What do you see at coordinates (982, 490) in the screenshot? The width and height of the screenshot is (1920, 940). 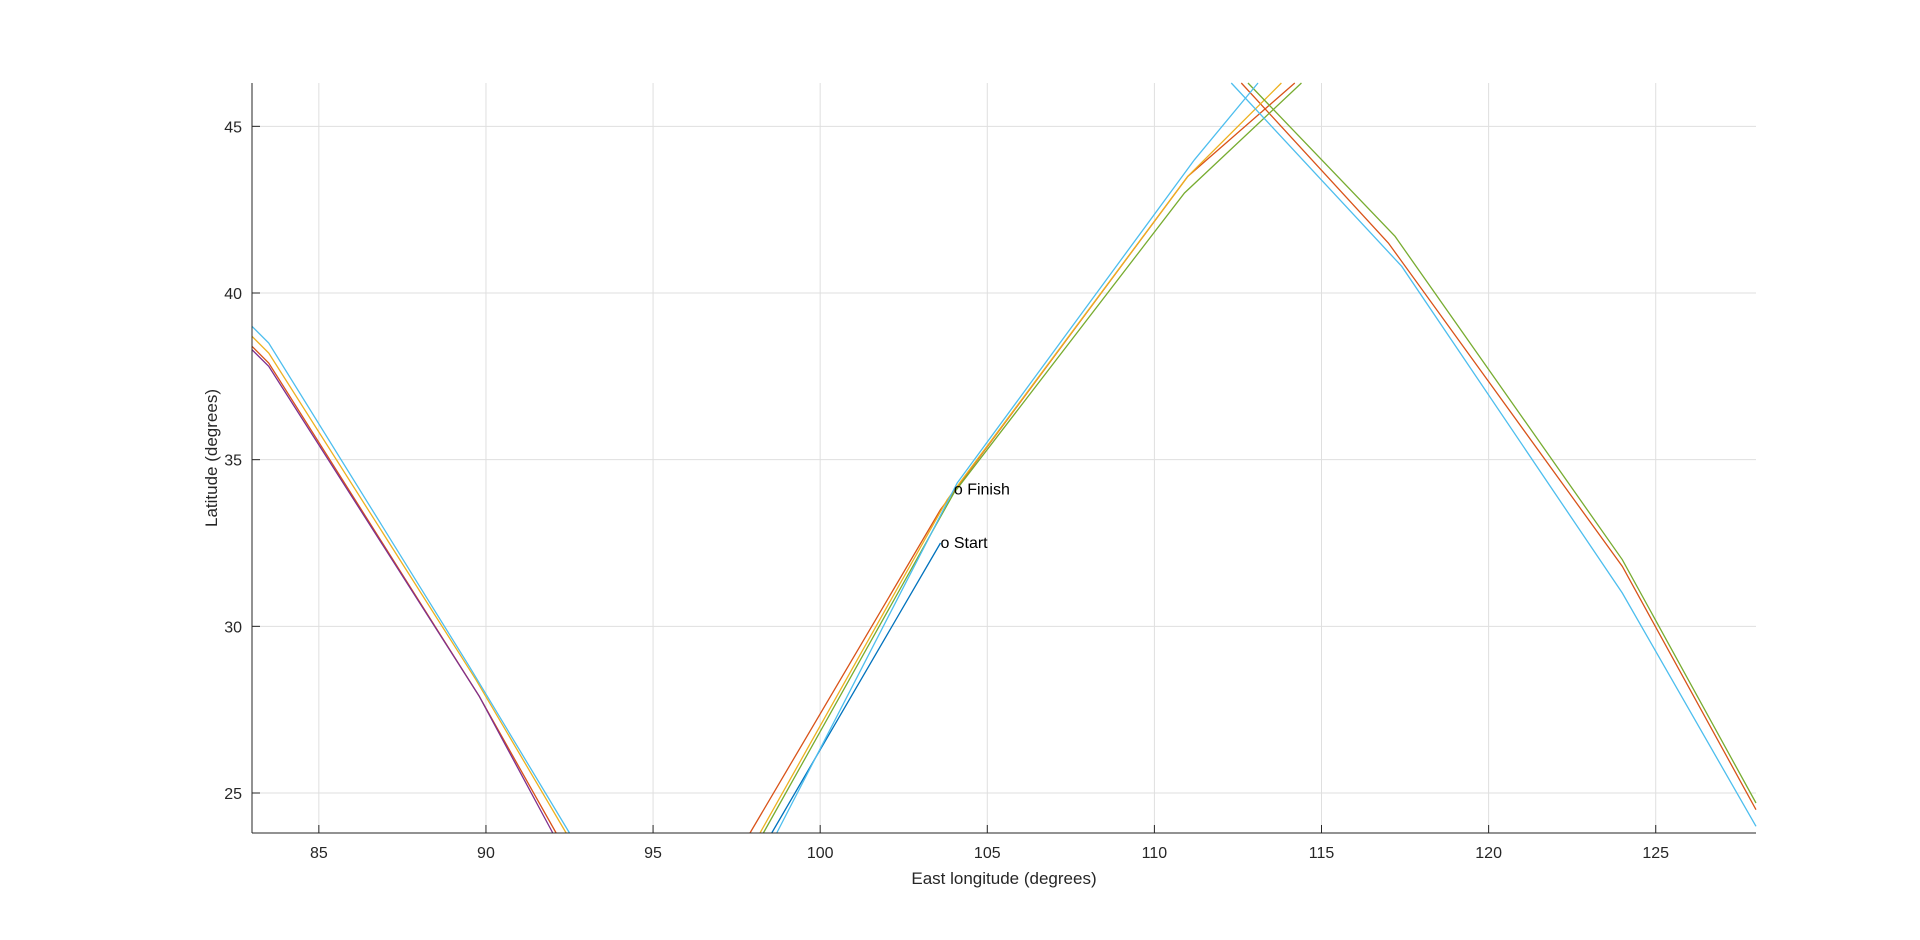 I see `annotation-label: o Finish` at bounding box center [982, 490].